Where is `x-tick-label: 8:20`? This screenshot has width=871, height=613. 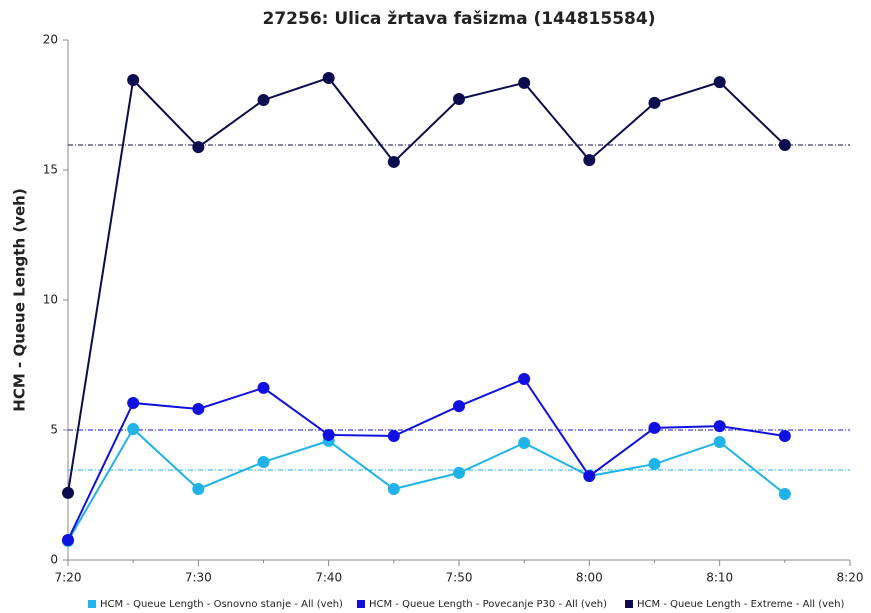 x-tick-label: 8:20 is located at coordinates (850, 578).